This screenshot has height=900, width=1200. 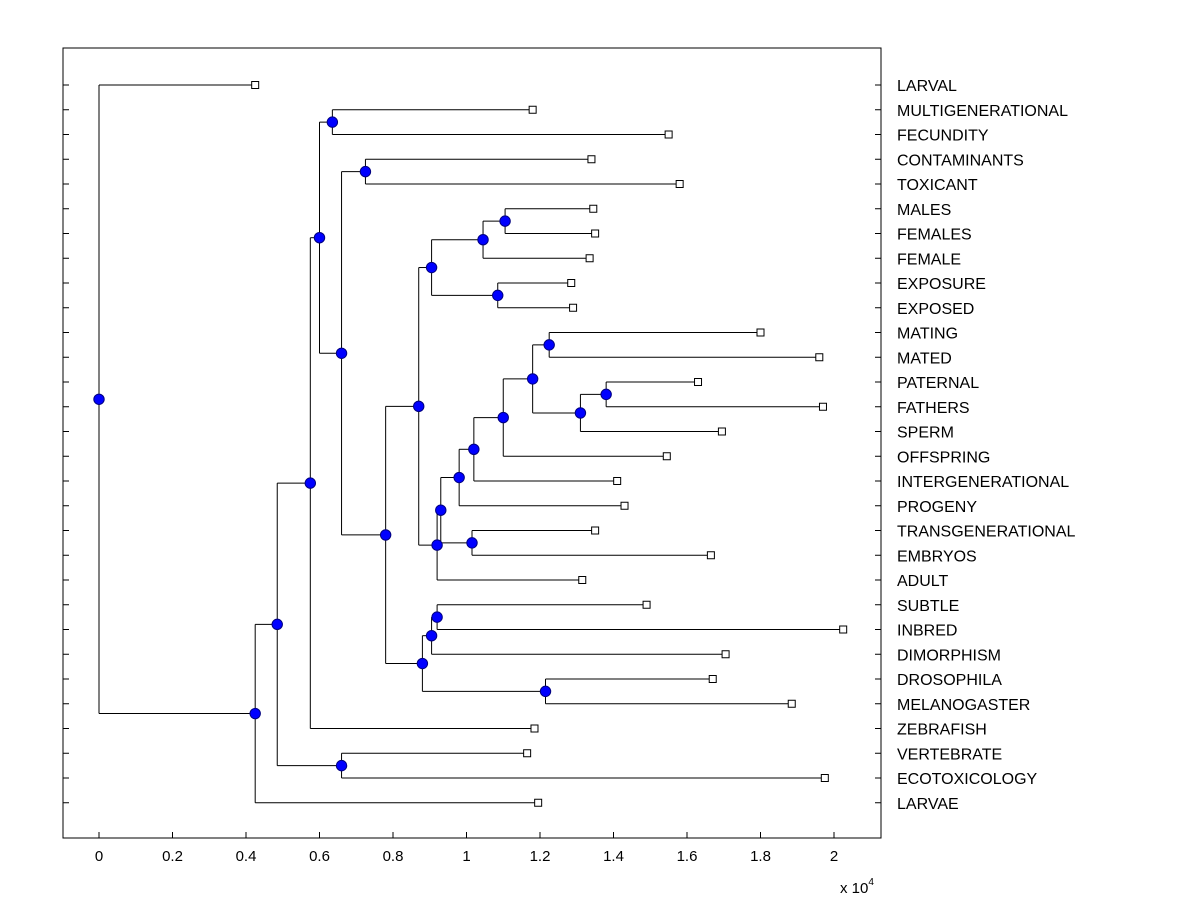 What do you see at coordinates (834, 856) in the screenshot?
I see `x-tick-label: 2` at bounding box center [834, 856].